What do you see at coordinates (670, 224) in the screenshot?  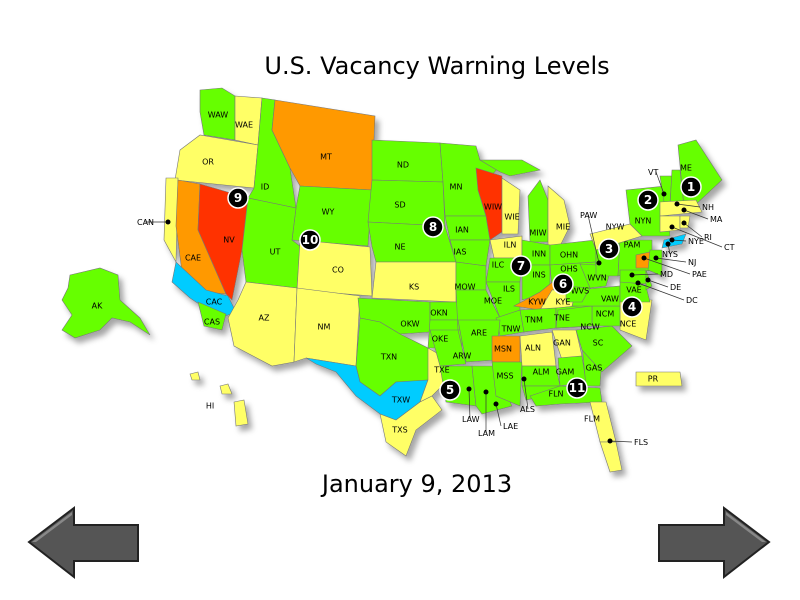 I see `region-ct` at bounding box center [670, 224].